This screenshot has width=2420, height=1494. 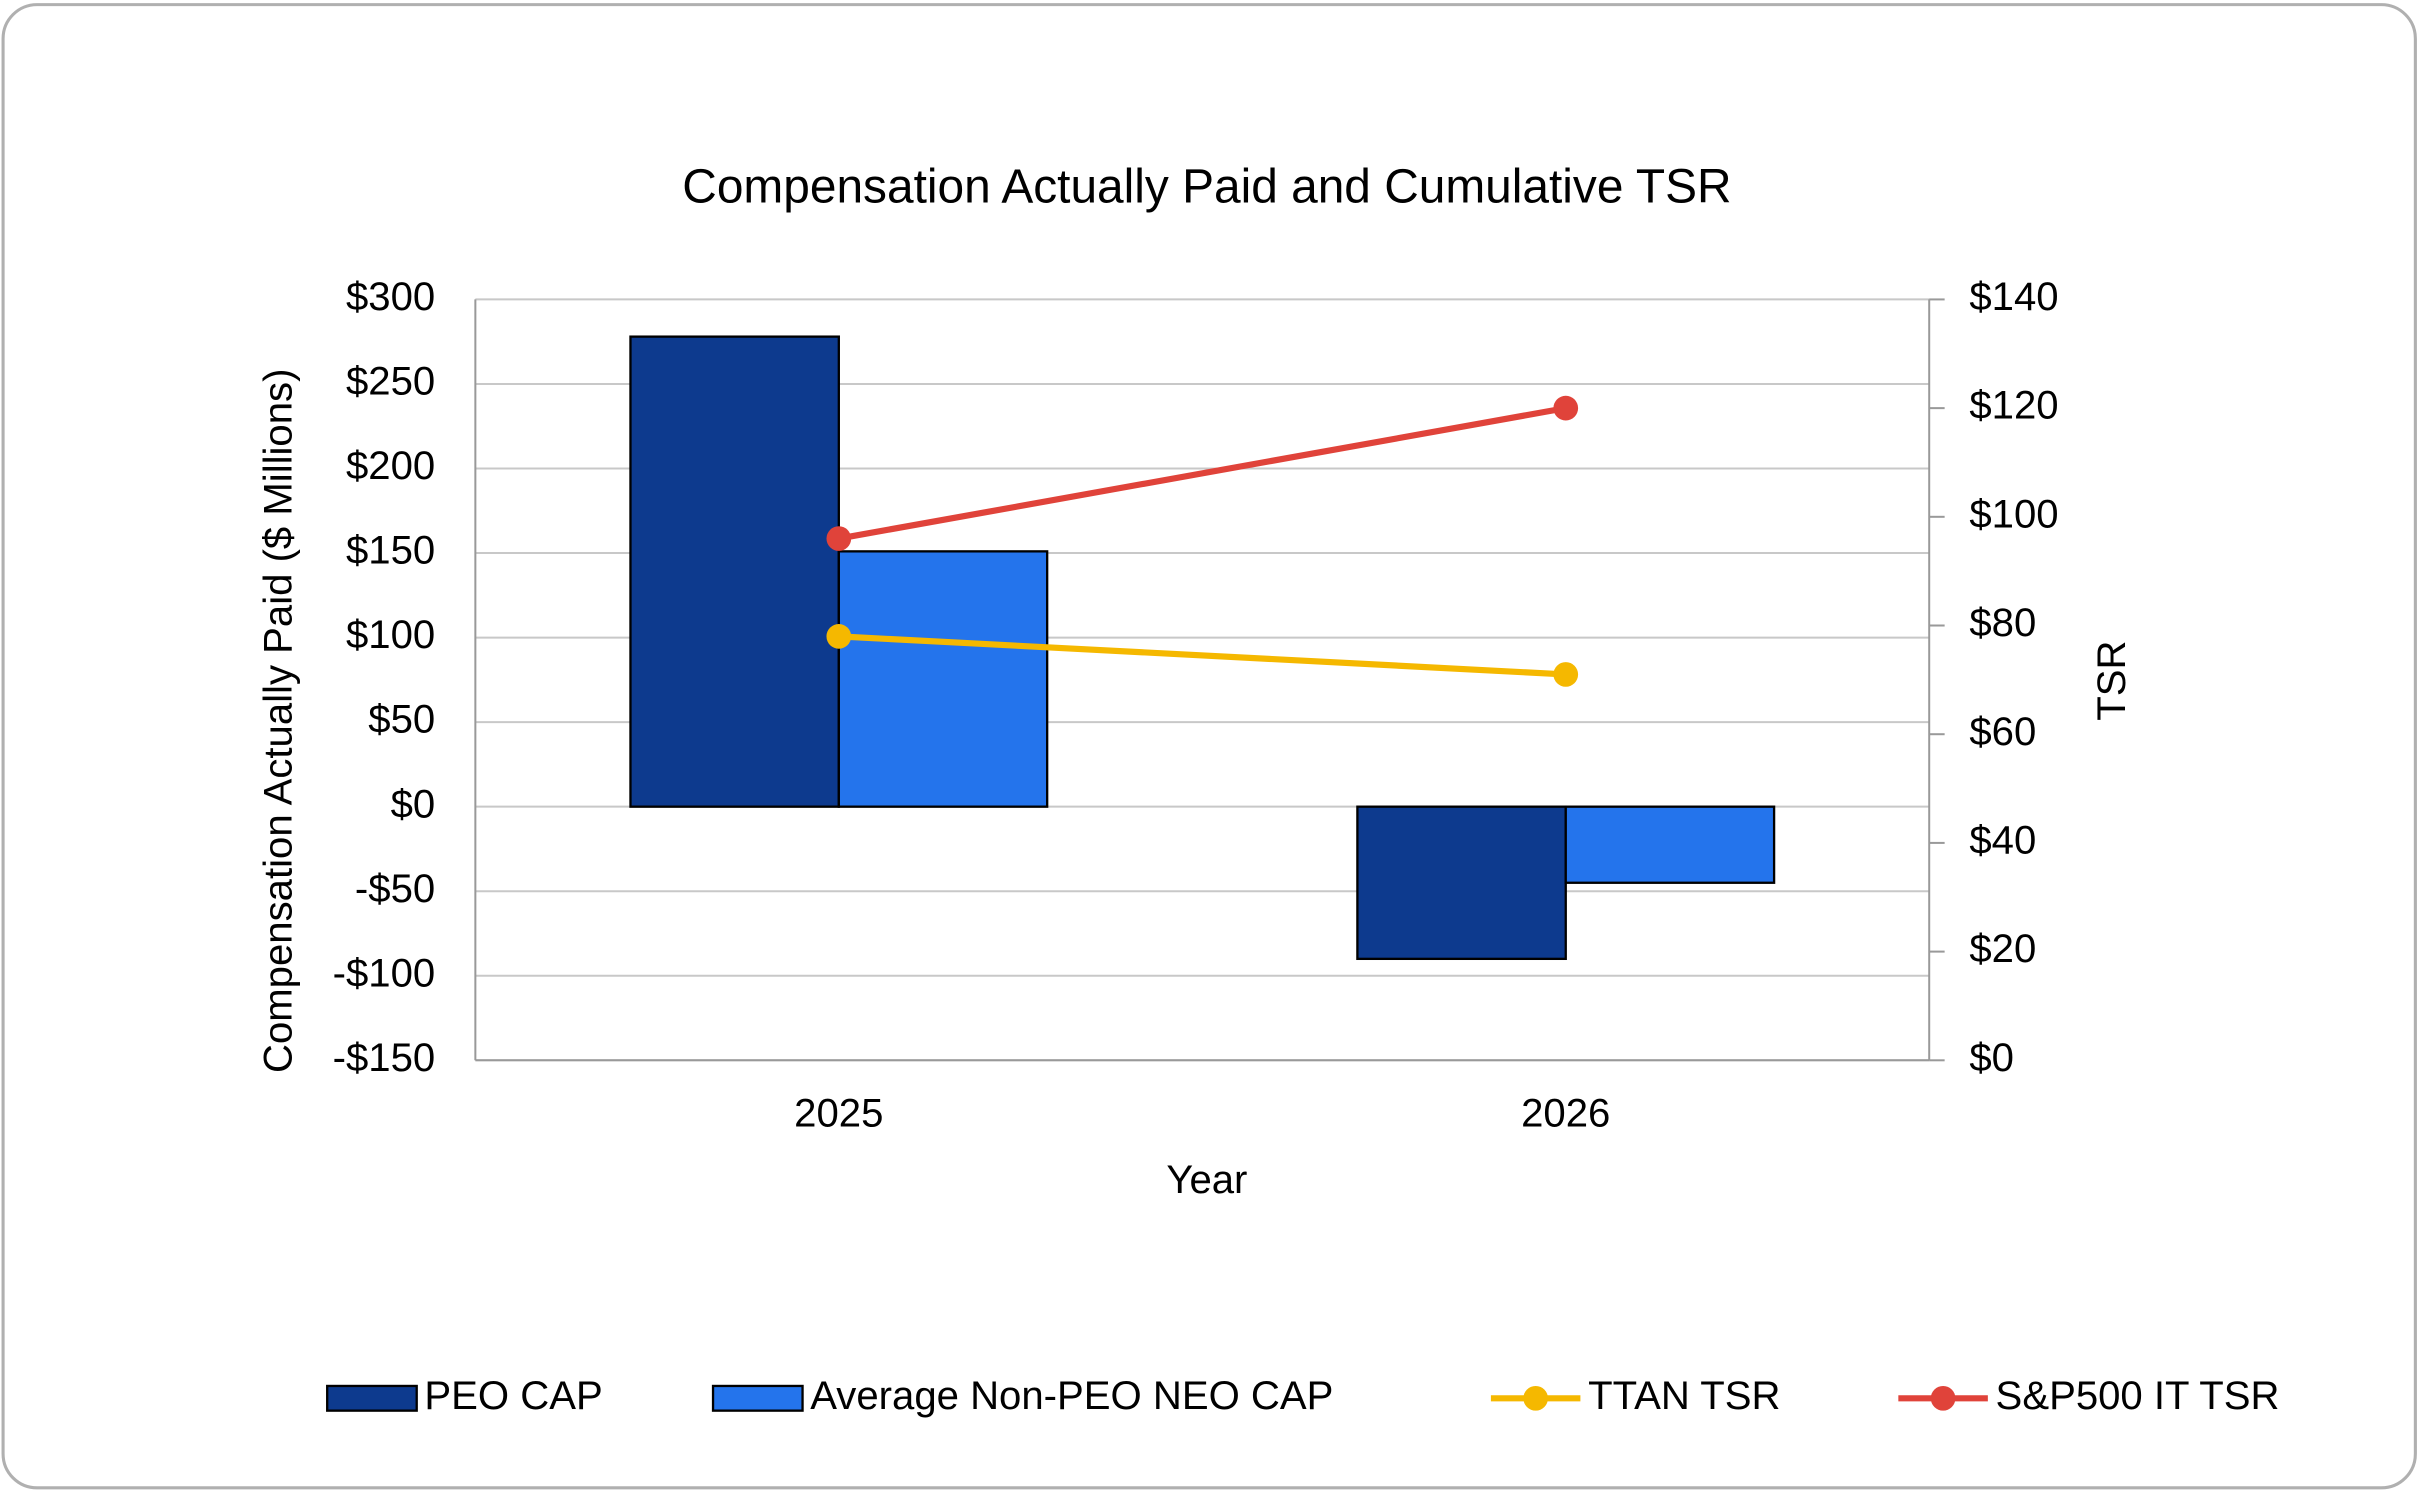 What do you see at coordinates (384, 972) in the screenshot?
I see `y-tick-label: -$100` at bounding box center [384, 972].